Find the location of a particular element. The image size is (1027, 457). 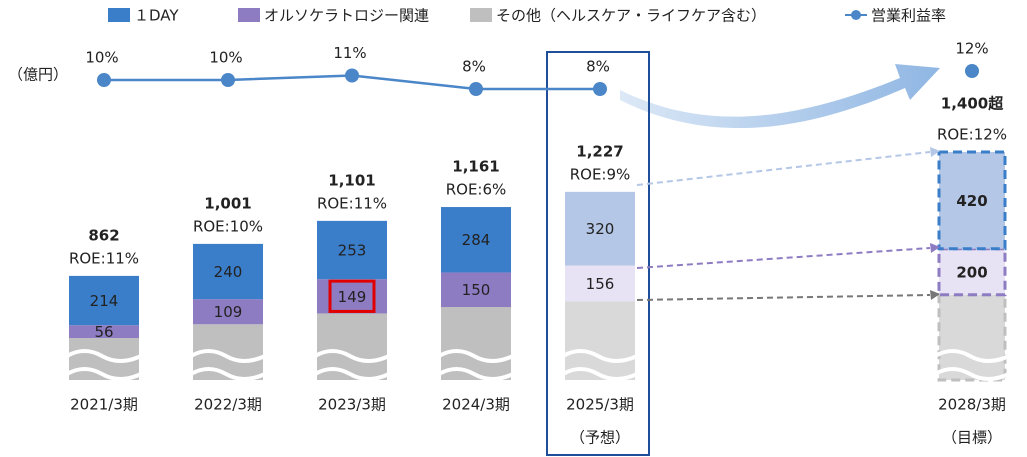

bar-value-label: 420 is located at coordinates (971, 201).